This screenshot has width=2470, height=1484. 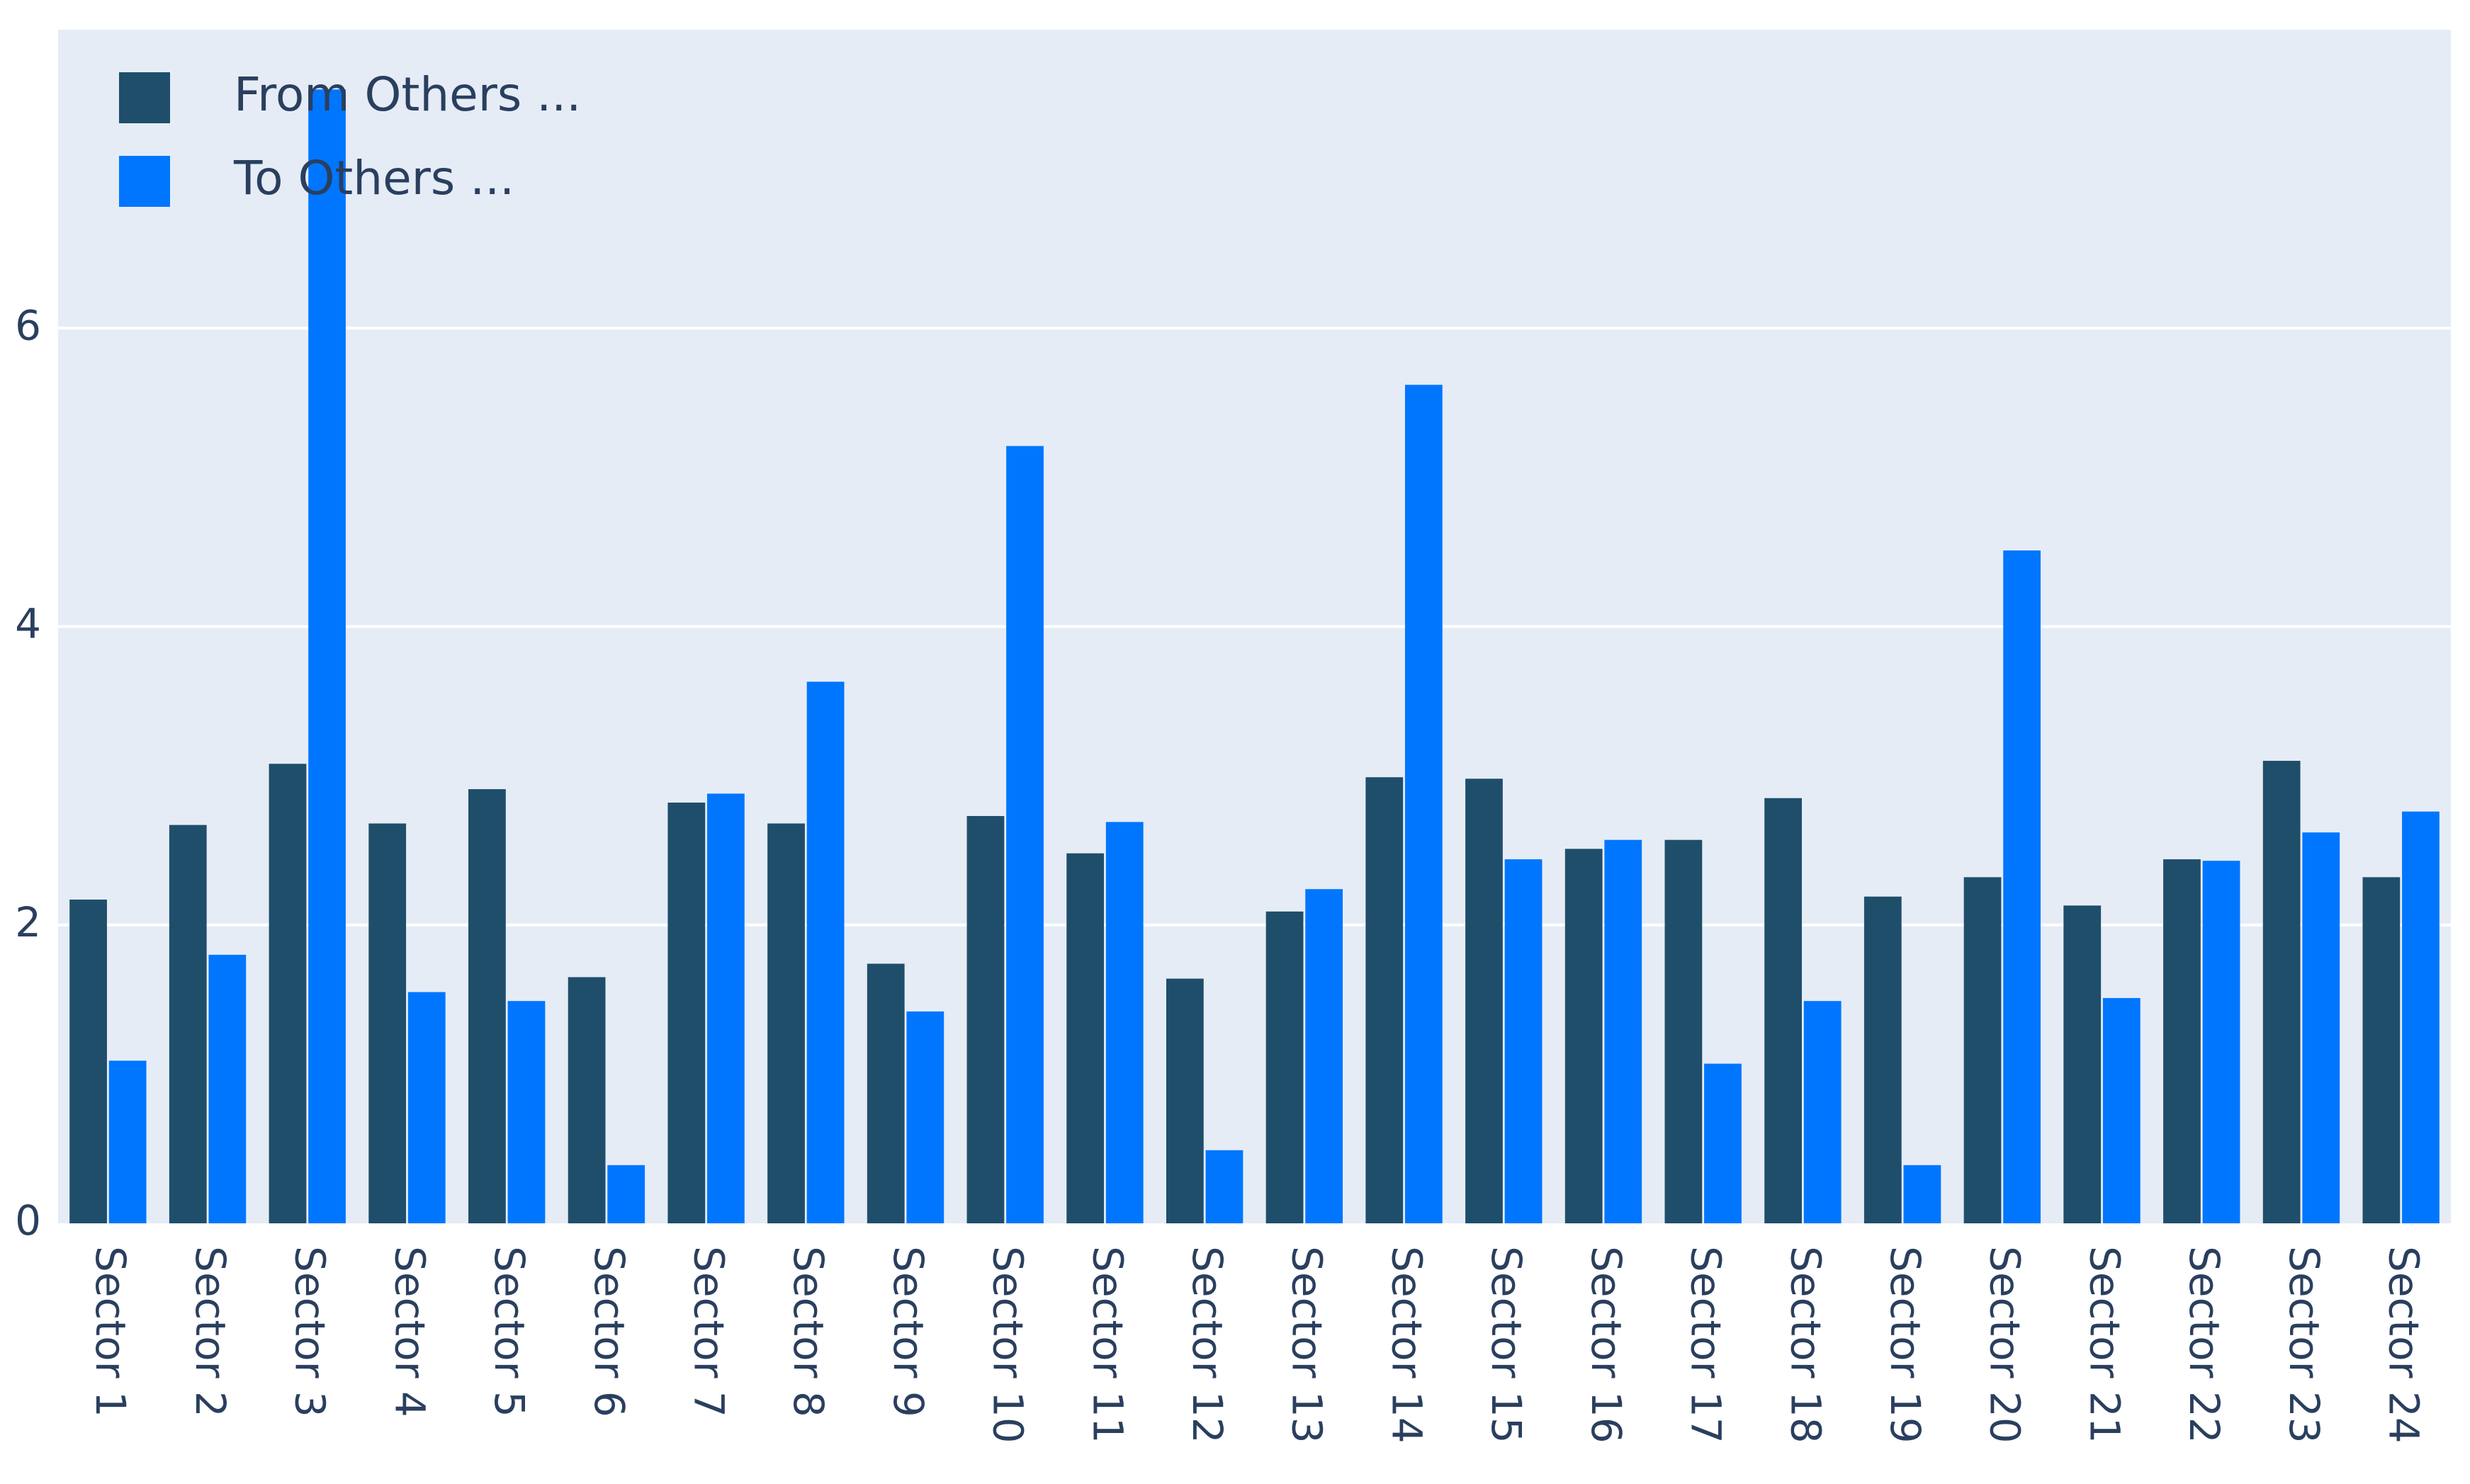 I want to click on x-tick-label: Sector 13, so click(x=1307, y=1345).